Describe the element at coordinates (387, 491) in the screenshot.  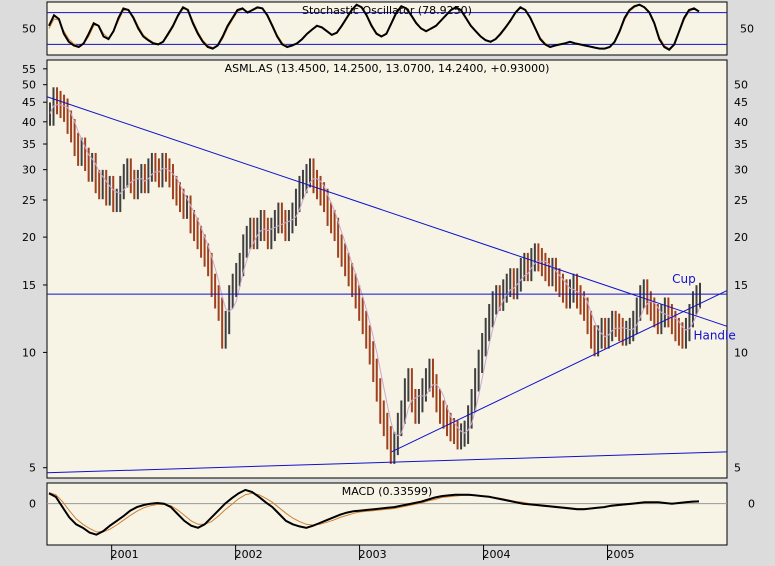
I see `macd-title: MACD (0.33599)` at that location.